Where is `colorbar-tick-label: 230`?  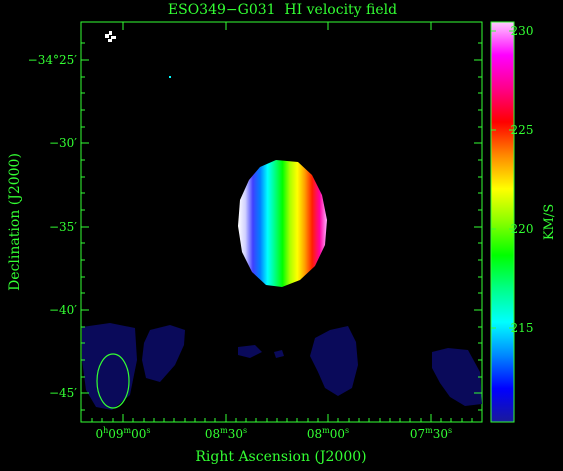 colorbar-tick-label: 230 is located at coordinates (522, 31).